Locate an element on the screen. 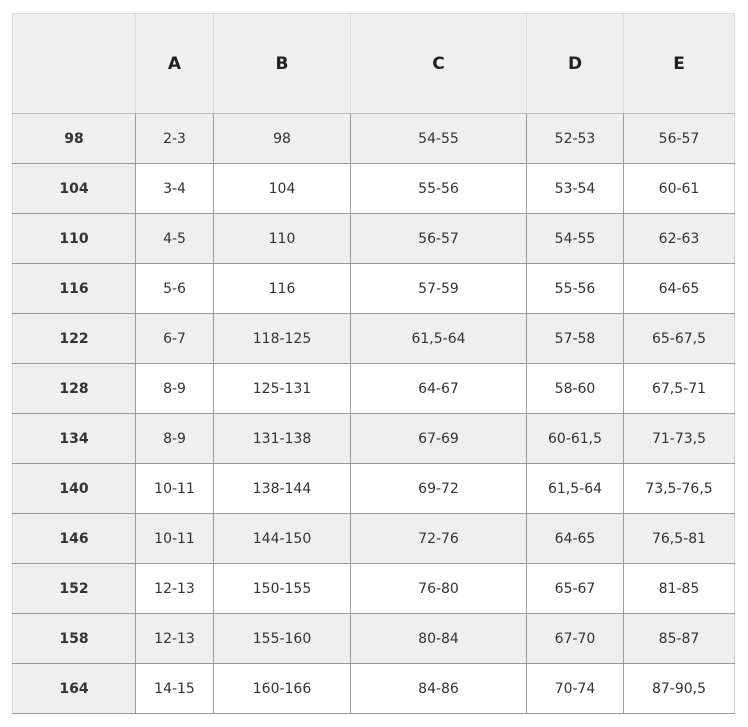 This screenshot has width=748, height=727. cell-a: 14-15 is located at coordinates (174, 688).